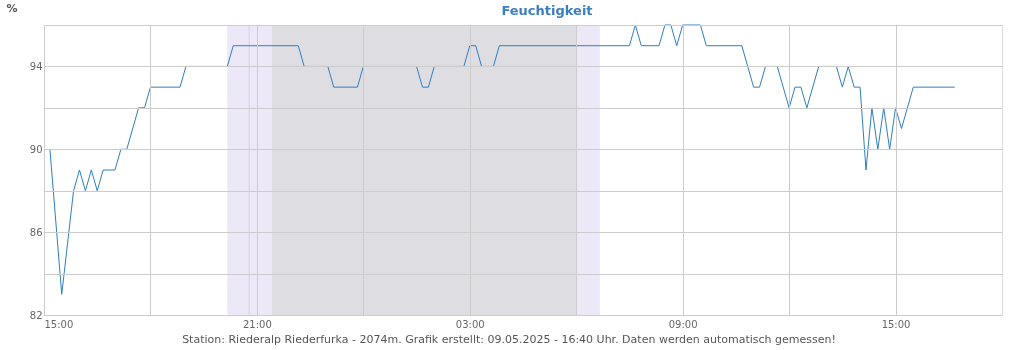 The width and height of the screenshot is (1024, 350). I want to click on x-tick-label: 09:00, so click(683, 324).